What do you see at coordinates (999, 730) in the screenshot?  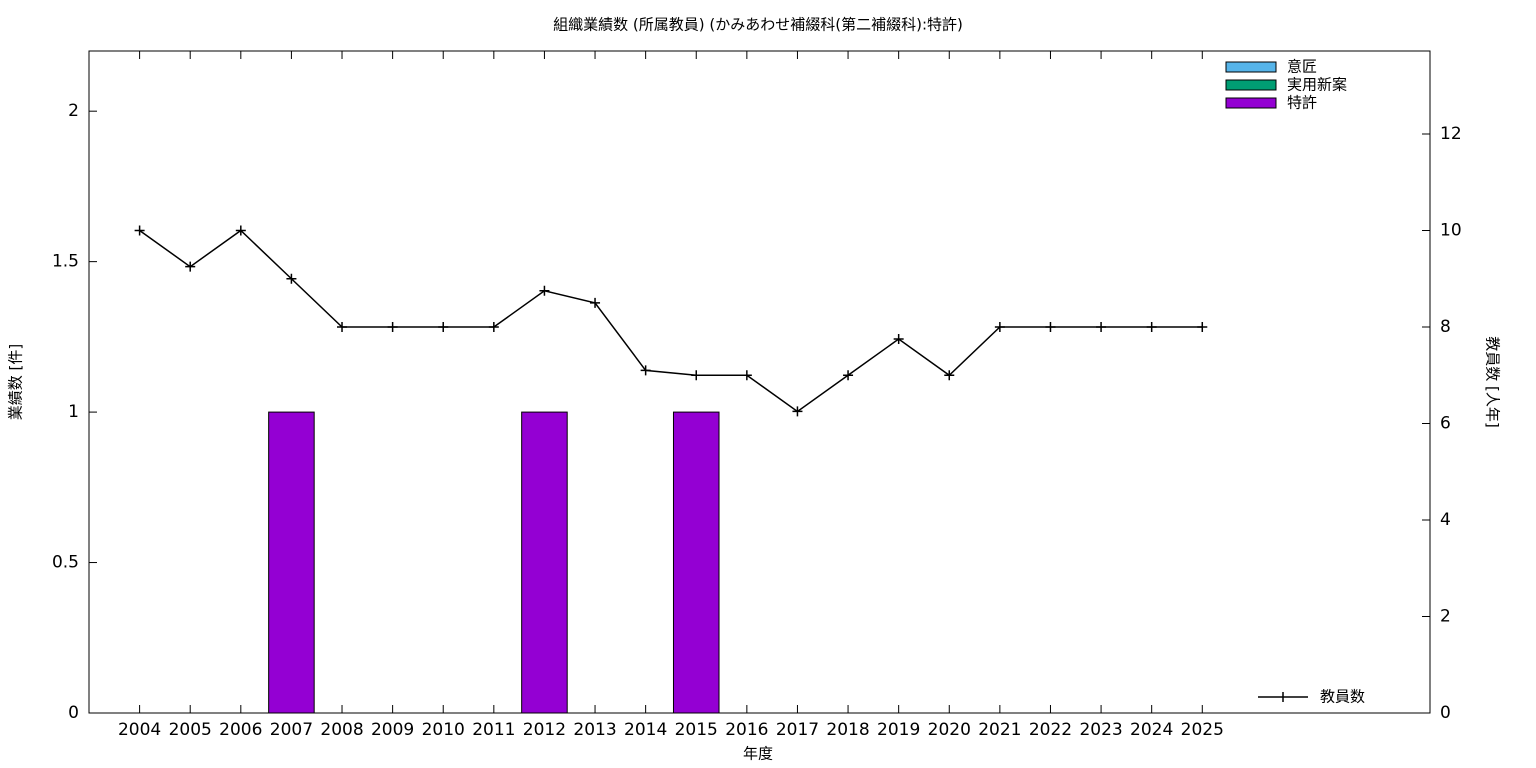 I see `x-tick-label: 2021` at bounding box center [999, 730].